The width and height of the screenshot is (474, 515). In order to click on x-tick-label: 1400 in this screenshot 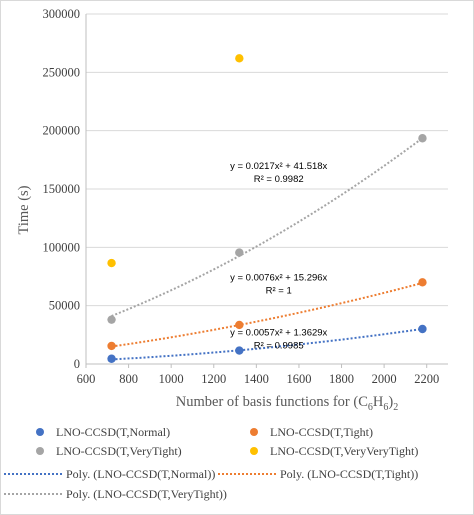, I will do `click(256, 379)`.